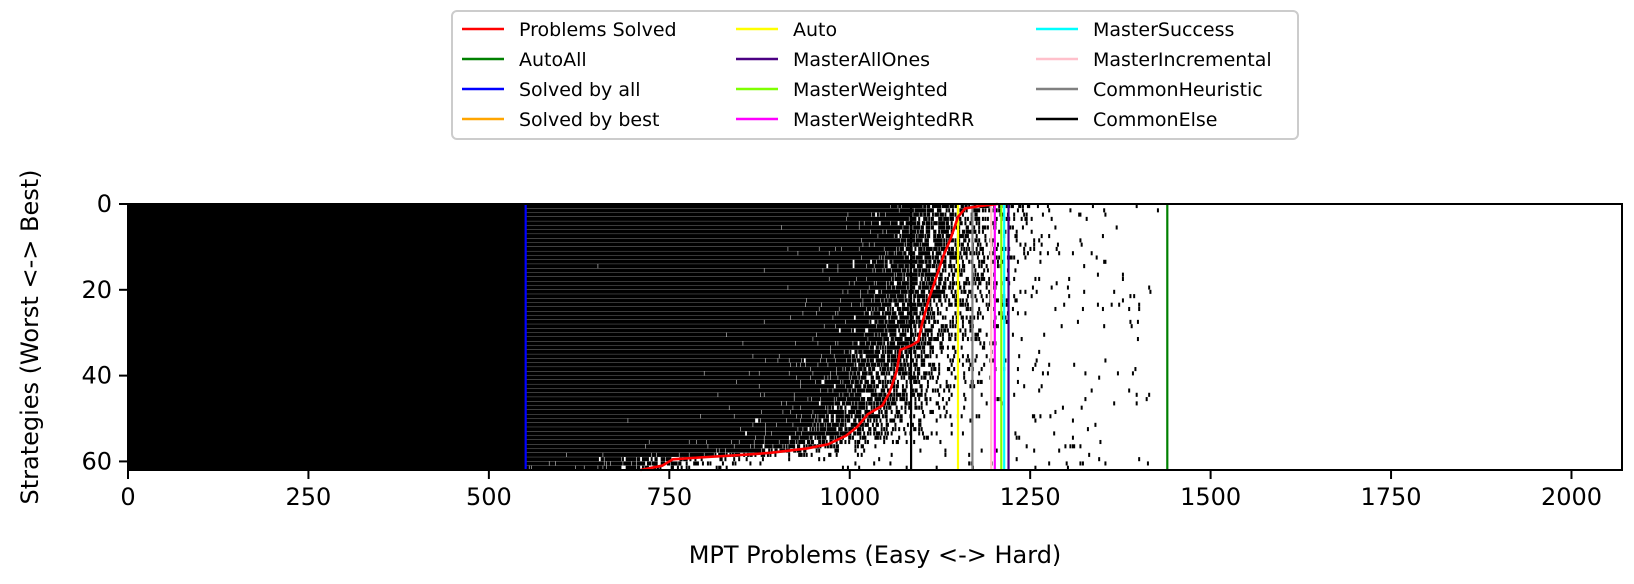 This screenshot has height=584, width=1634. I want to click on legend-label: Solved by all, so click(580, 90).